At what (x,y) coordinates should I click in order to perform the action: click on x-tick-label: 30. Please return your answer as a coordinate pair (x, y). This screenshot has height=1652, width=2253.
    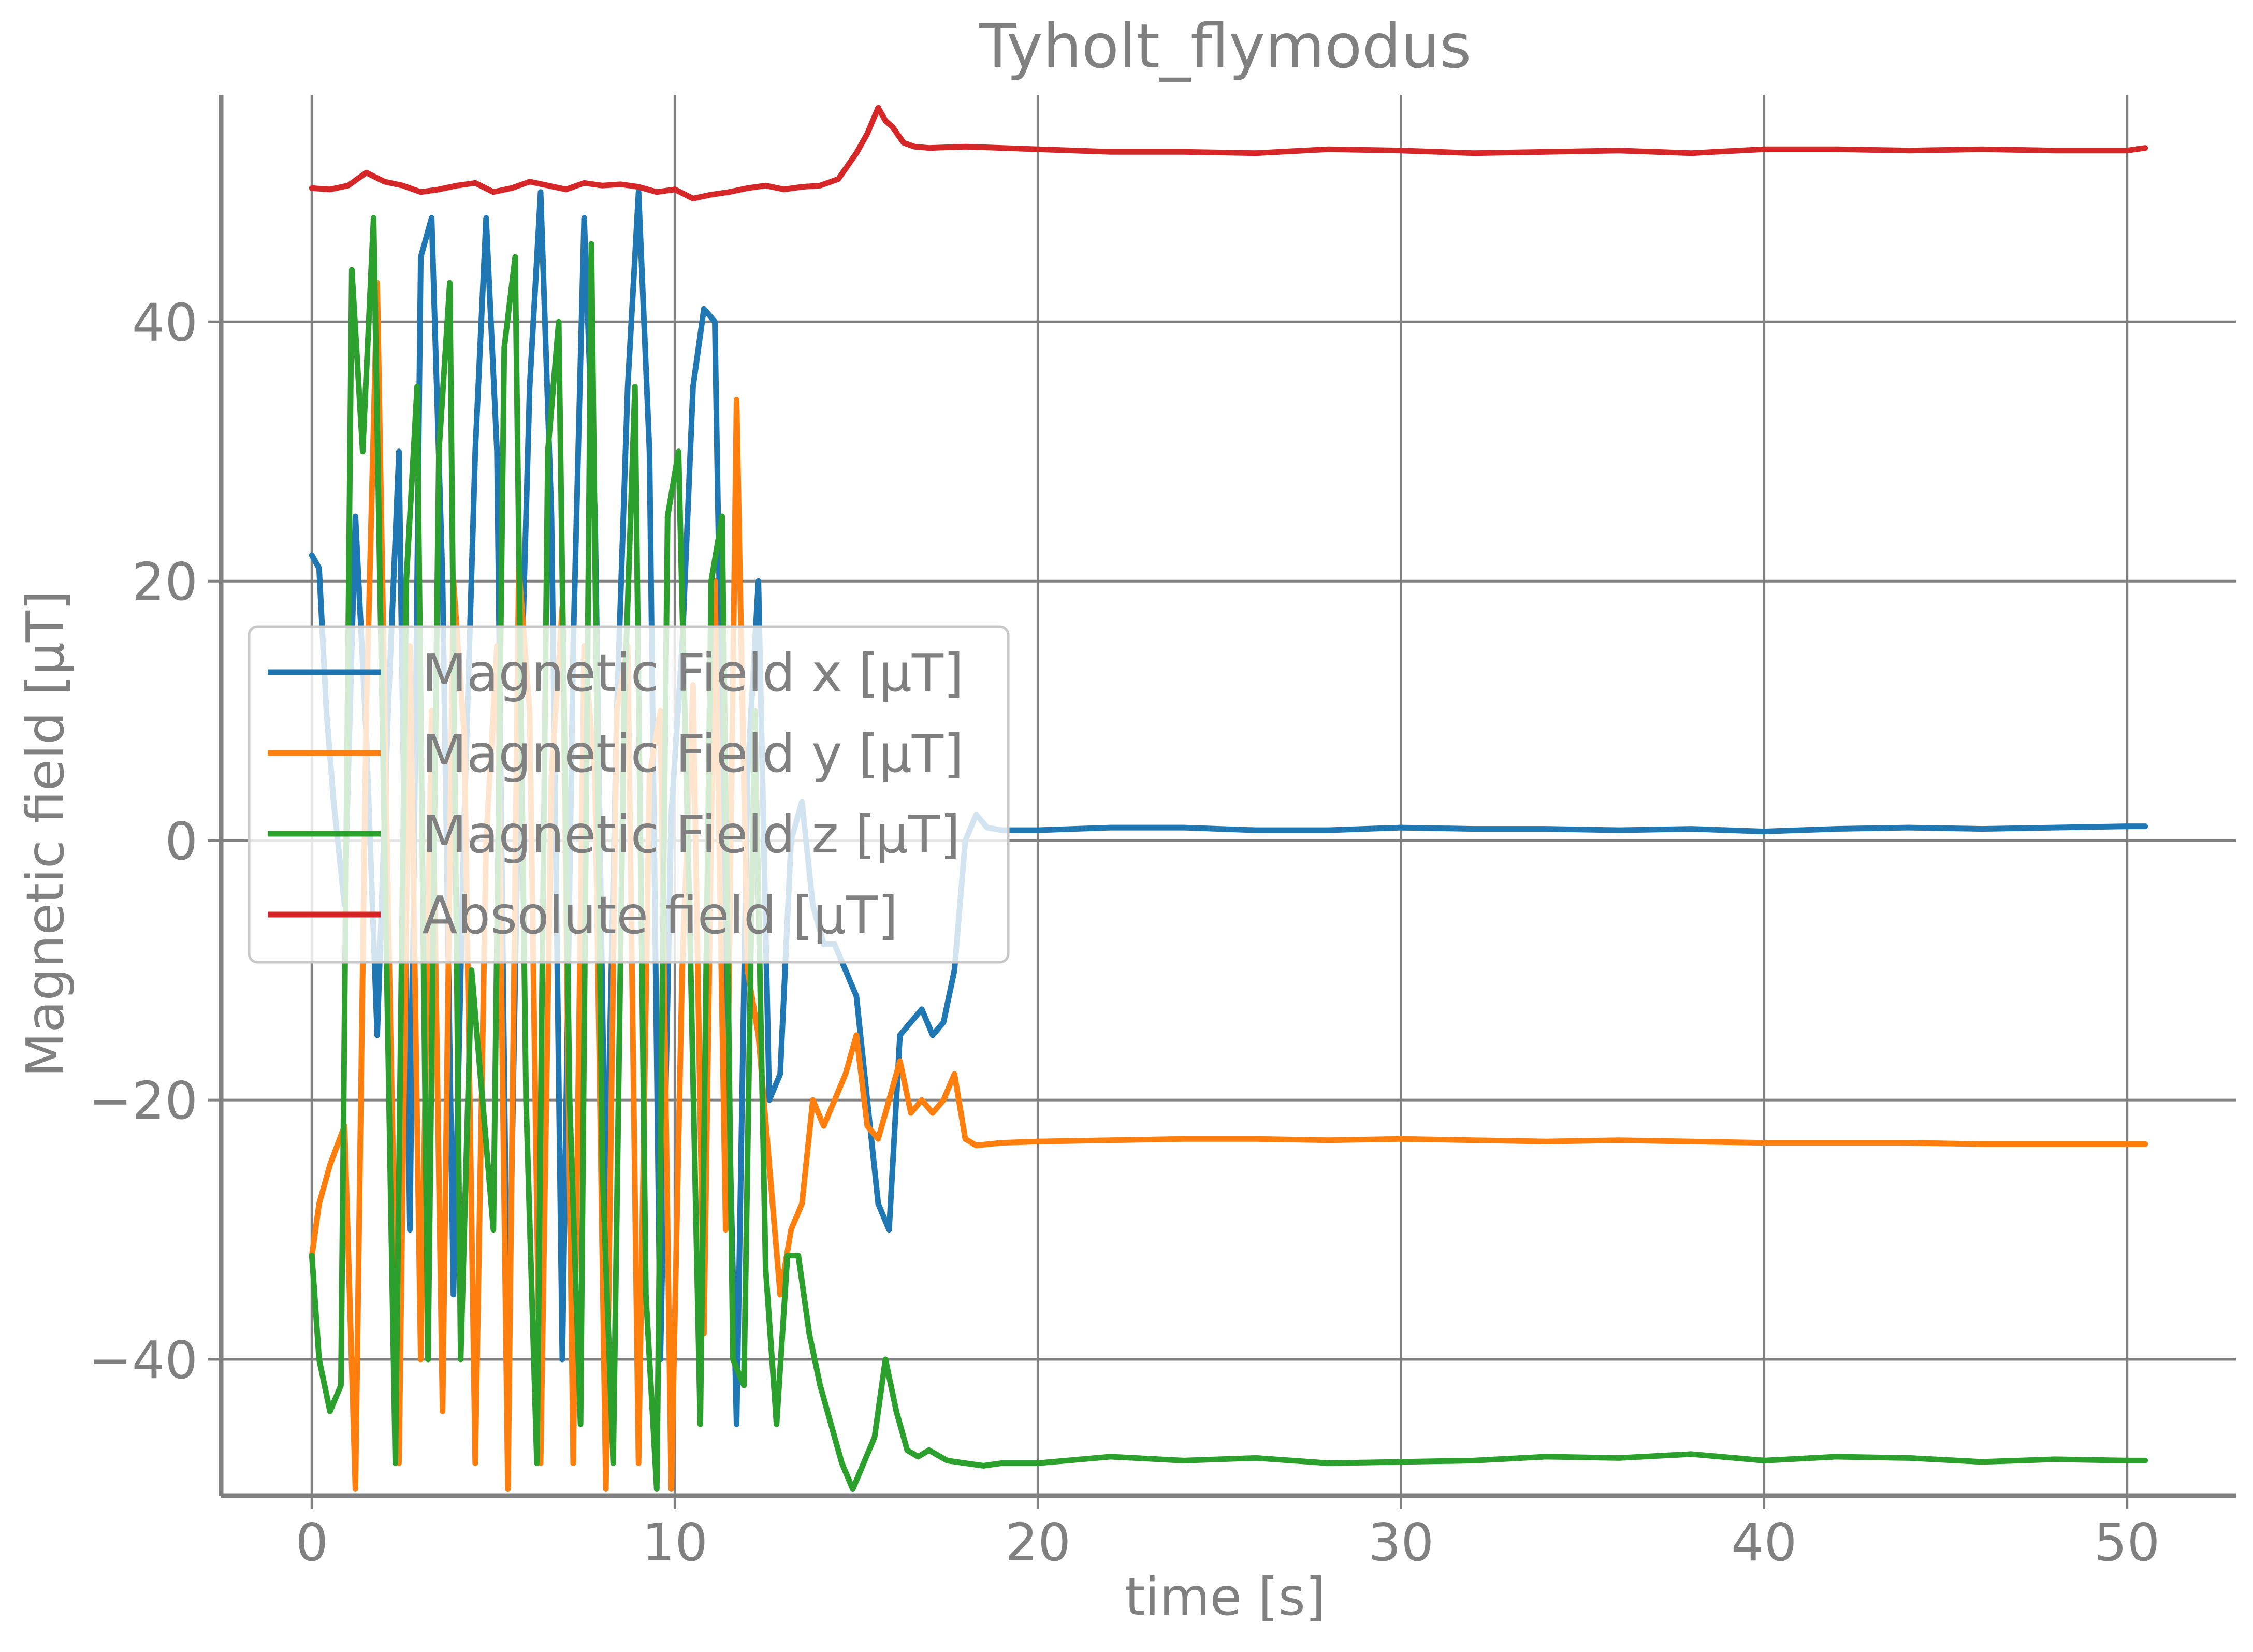
    Looking at the image, I should click on (1401, 1543).